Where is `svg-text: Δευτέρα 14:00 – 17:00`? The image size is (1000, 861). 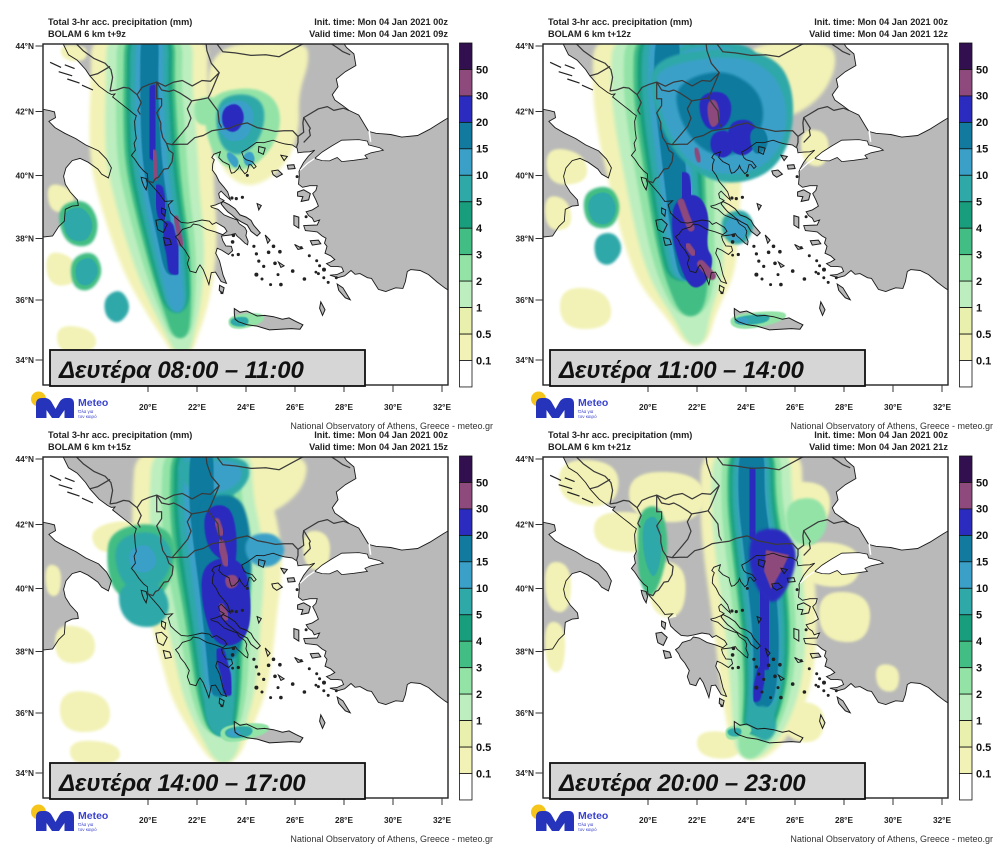 svg-text: Δευτέρα 14:00 – 17:00 is located at coordinates (182, 783).